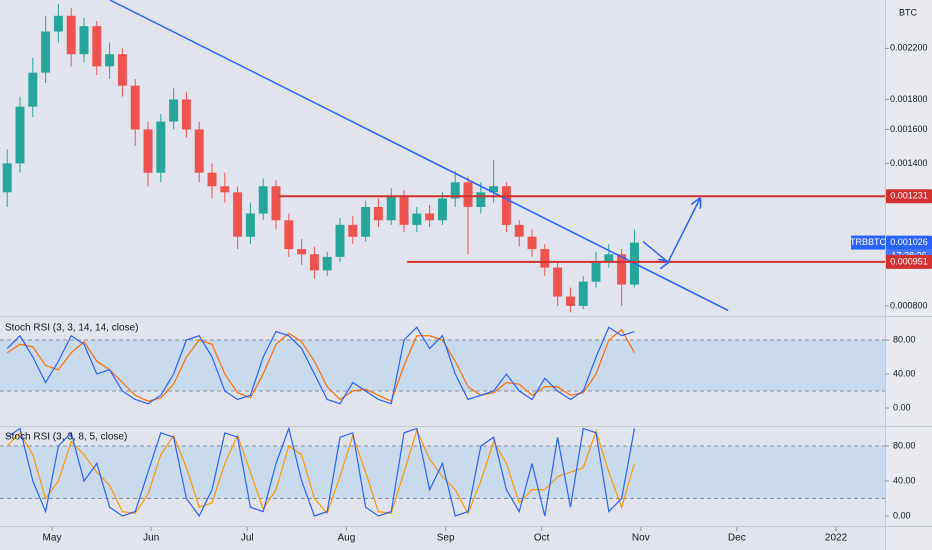 This screenshot has height=550, width=932. Describe the element at coordinates (908, 275) in the screenshot. I see `price-axis` at that location.